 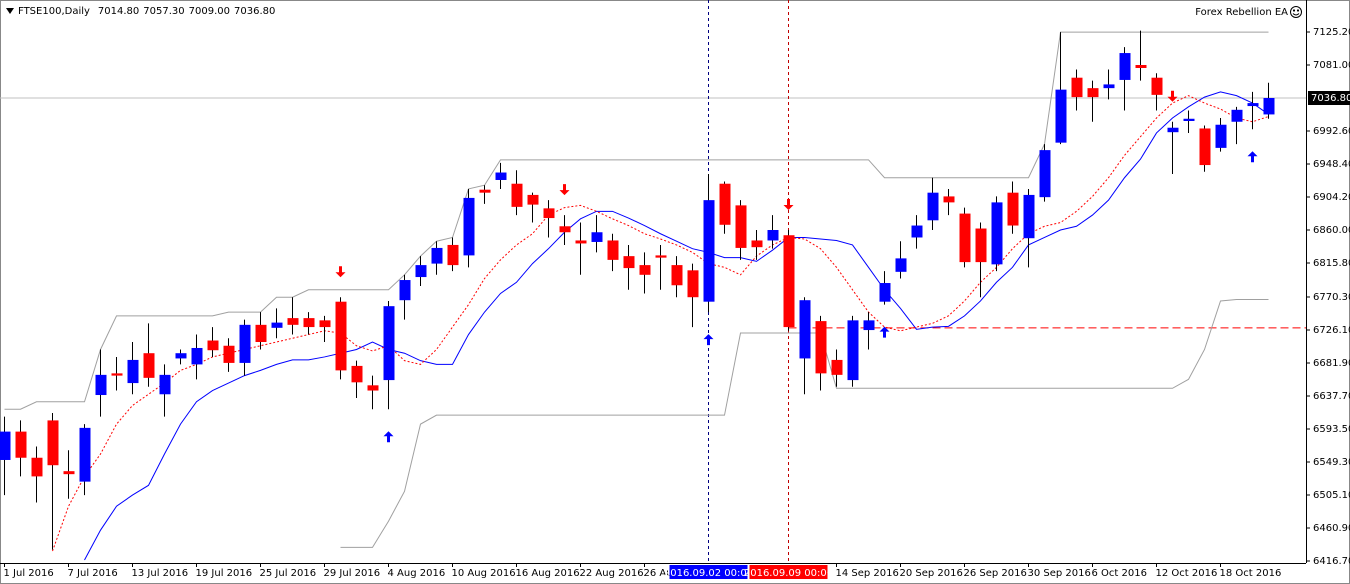 I want to click on y-tick-label: 6460.90, so click(x=1331, y=528).